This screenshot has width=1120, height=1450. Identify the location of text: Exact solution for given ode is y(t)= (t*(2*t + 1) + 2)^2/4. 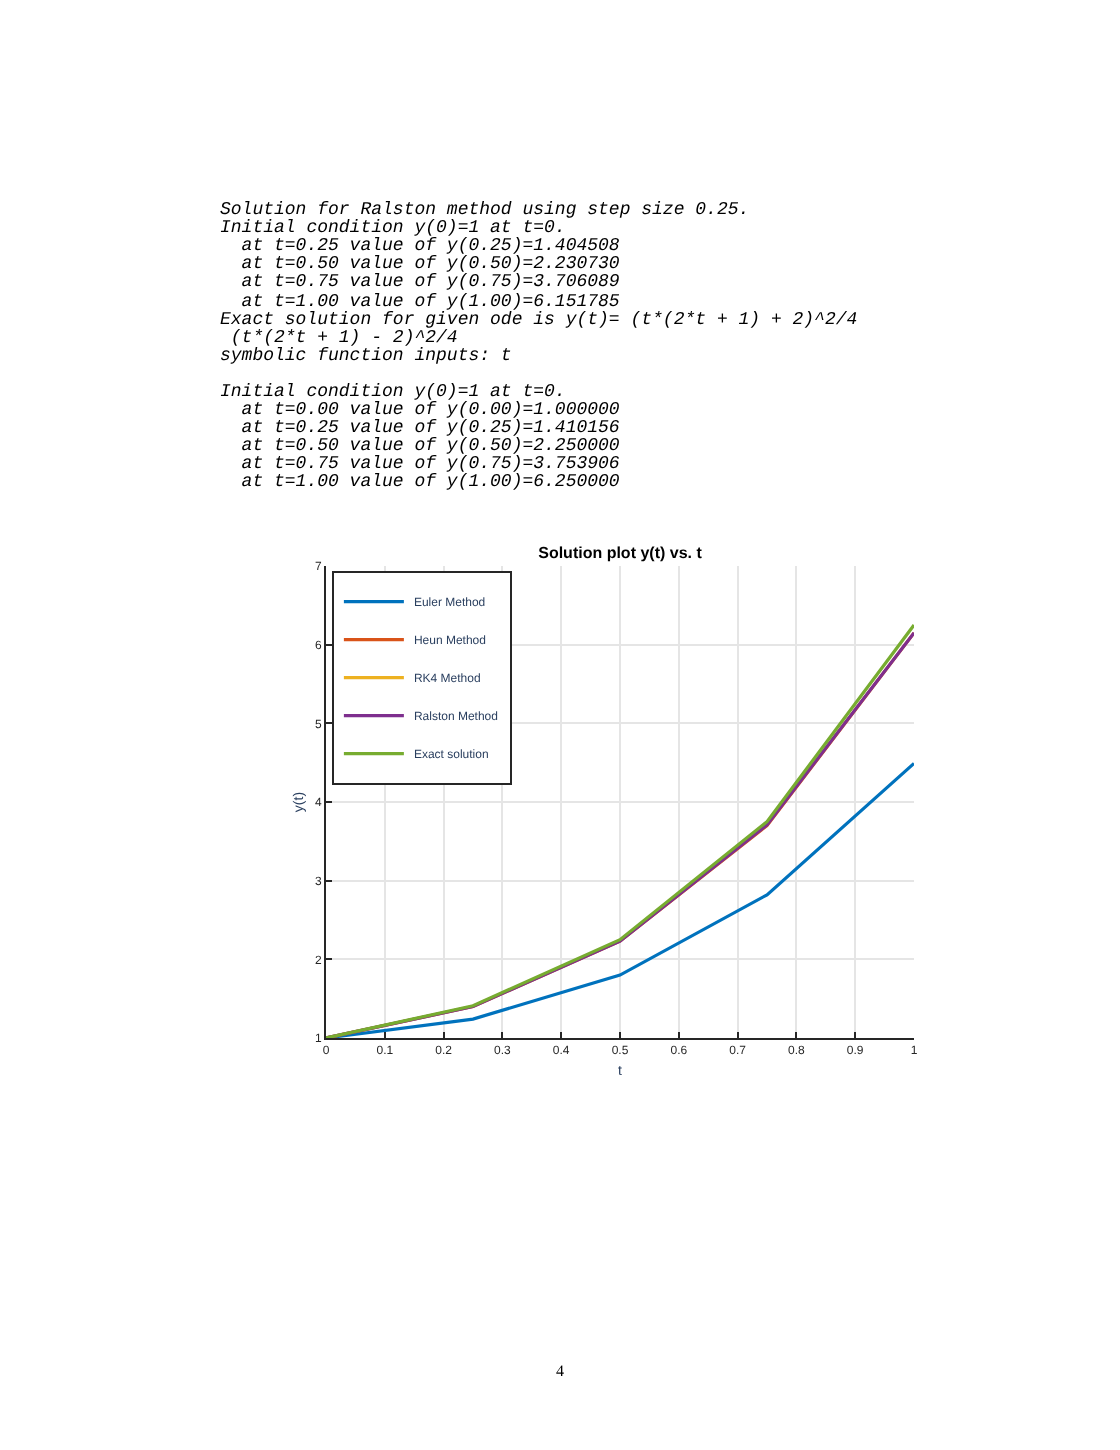
(539, 320).